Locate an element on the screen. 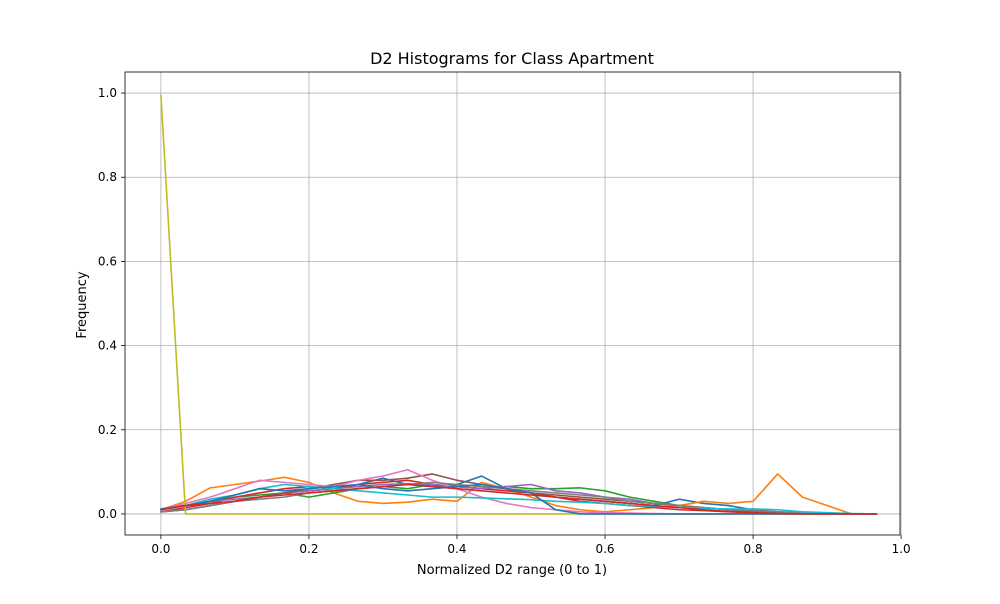  x-tick-label: 0.0 is located at coordinates (160, 549).